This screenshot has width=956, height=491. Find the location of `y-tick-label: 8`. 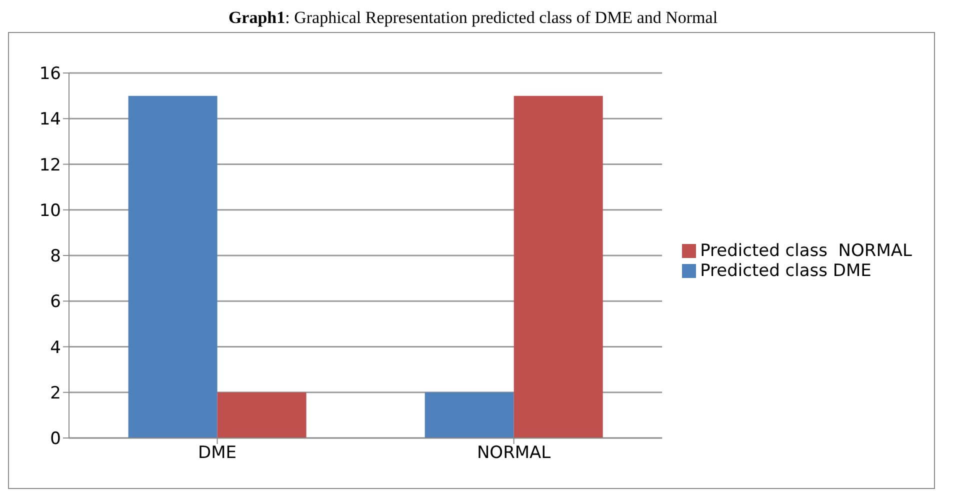

y-tick-label: 8 is located at coordinates (55, 256).